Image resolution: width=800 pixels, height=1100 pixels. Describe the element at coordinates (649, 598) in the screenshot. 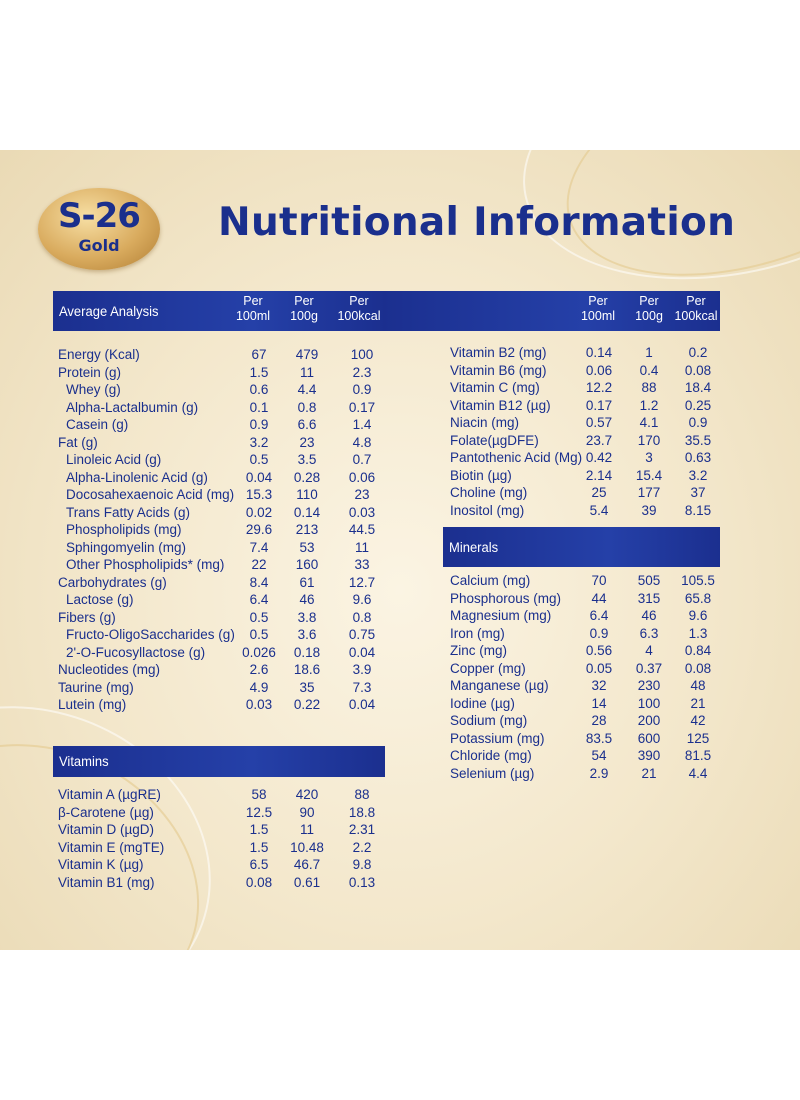

I see `value-per-100g: 315` at that location.